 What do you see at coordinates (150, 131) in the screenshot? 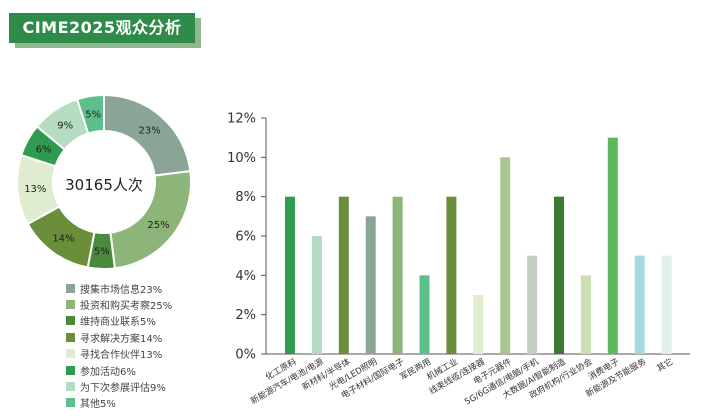
I see `donut-slice-label: 23%` at bounding box center [150, 131].